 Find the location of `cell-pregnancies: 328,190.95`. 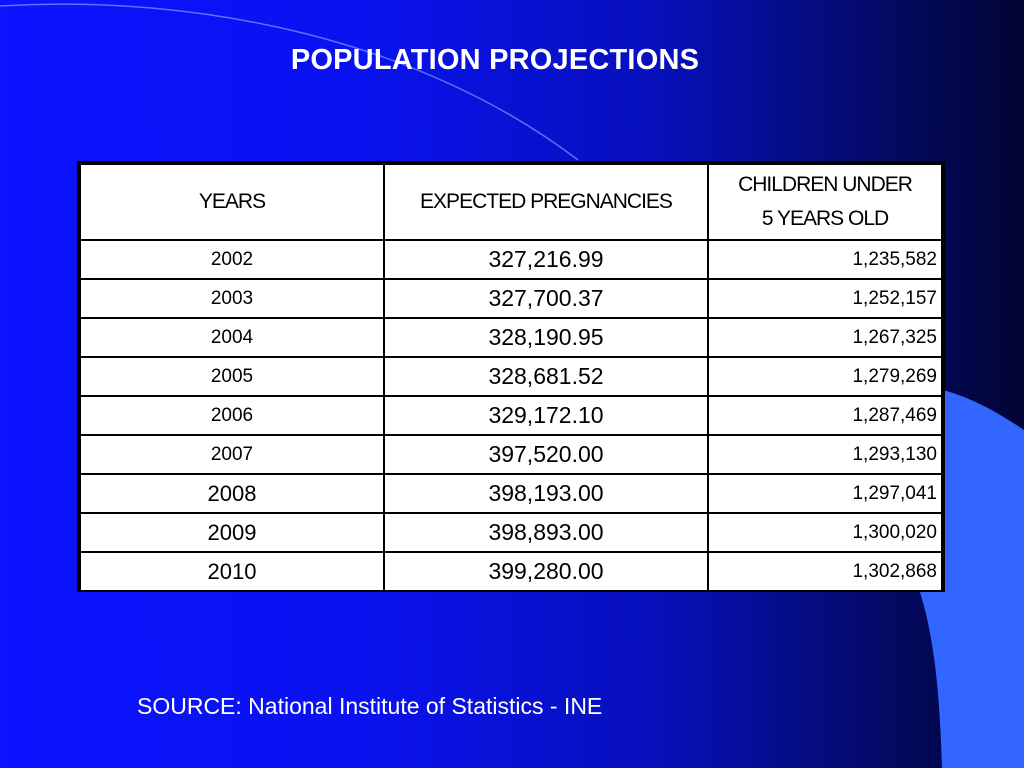

cell-pregnancies: 328,190.95 is located at coordinates (546, 337).